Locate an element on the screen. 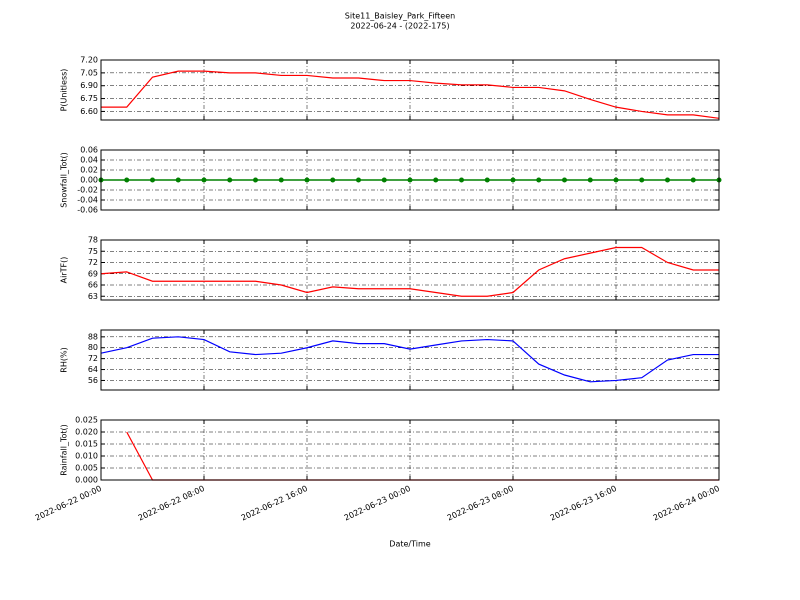  x-tick-label: 2022-06-22 00:00 is located at coordinates (68, 503).